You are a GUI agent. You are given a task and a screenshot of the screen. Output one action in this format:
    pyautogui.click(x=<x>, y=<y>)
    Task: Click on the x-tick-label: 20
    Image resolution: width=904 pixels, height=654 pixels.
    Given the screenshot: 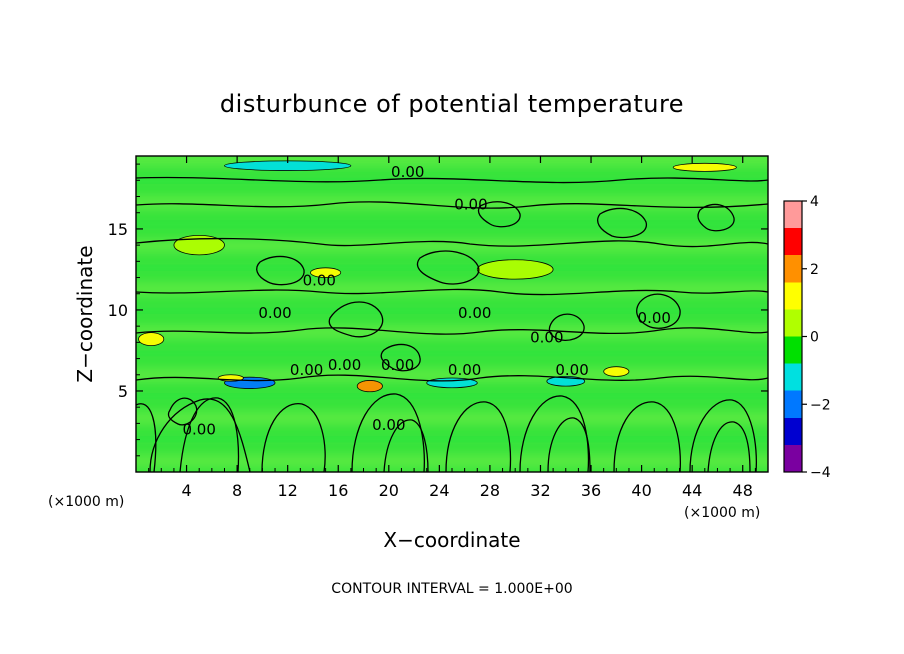 What is the action you would take?
    pyautogui.click(x=389, y=490)
    